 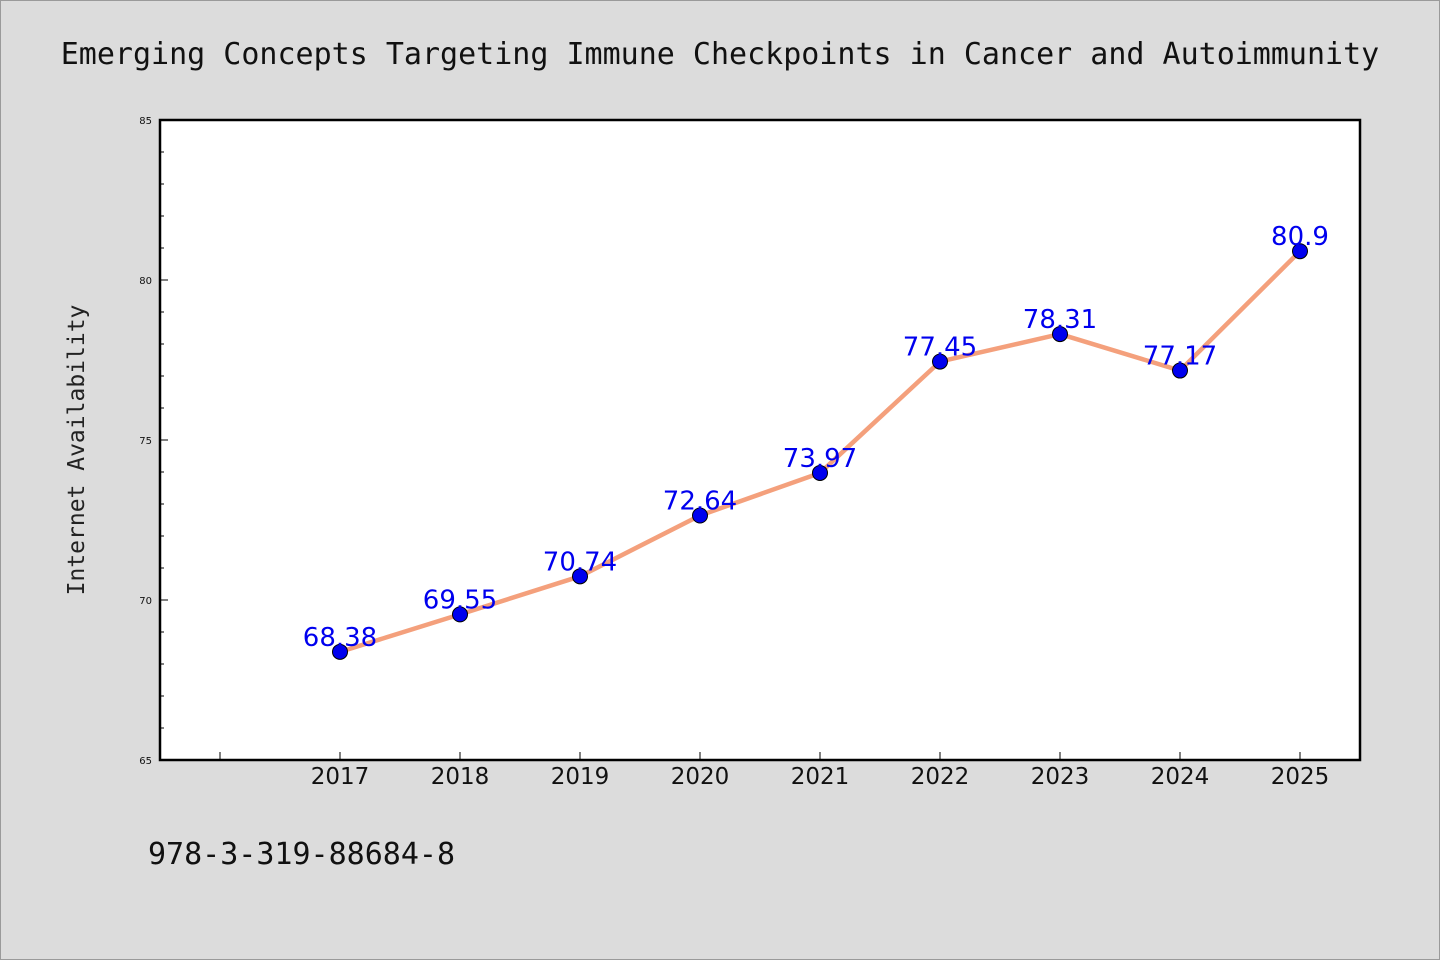 I want to click on x-tick-label: 2024, so click(x=1180, y=777).